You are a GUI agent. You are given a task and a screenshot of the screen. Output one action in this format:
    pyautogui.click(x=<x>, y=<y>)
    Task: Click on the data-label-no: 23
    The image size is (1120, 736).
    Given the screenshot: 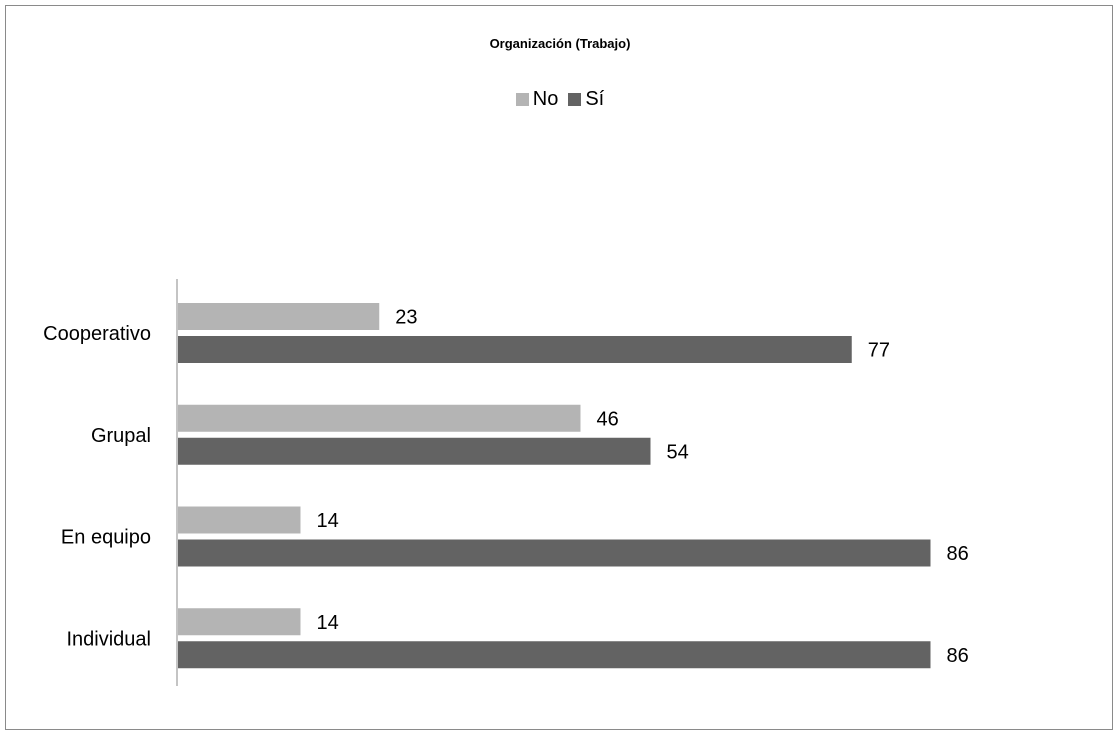 What is the action you would take?
    pyautogui.click(x=406, y=318)
    